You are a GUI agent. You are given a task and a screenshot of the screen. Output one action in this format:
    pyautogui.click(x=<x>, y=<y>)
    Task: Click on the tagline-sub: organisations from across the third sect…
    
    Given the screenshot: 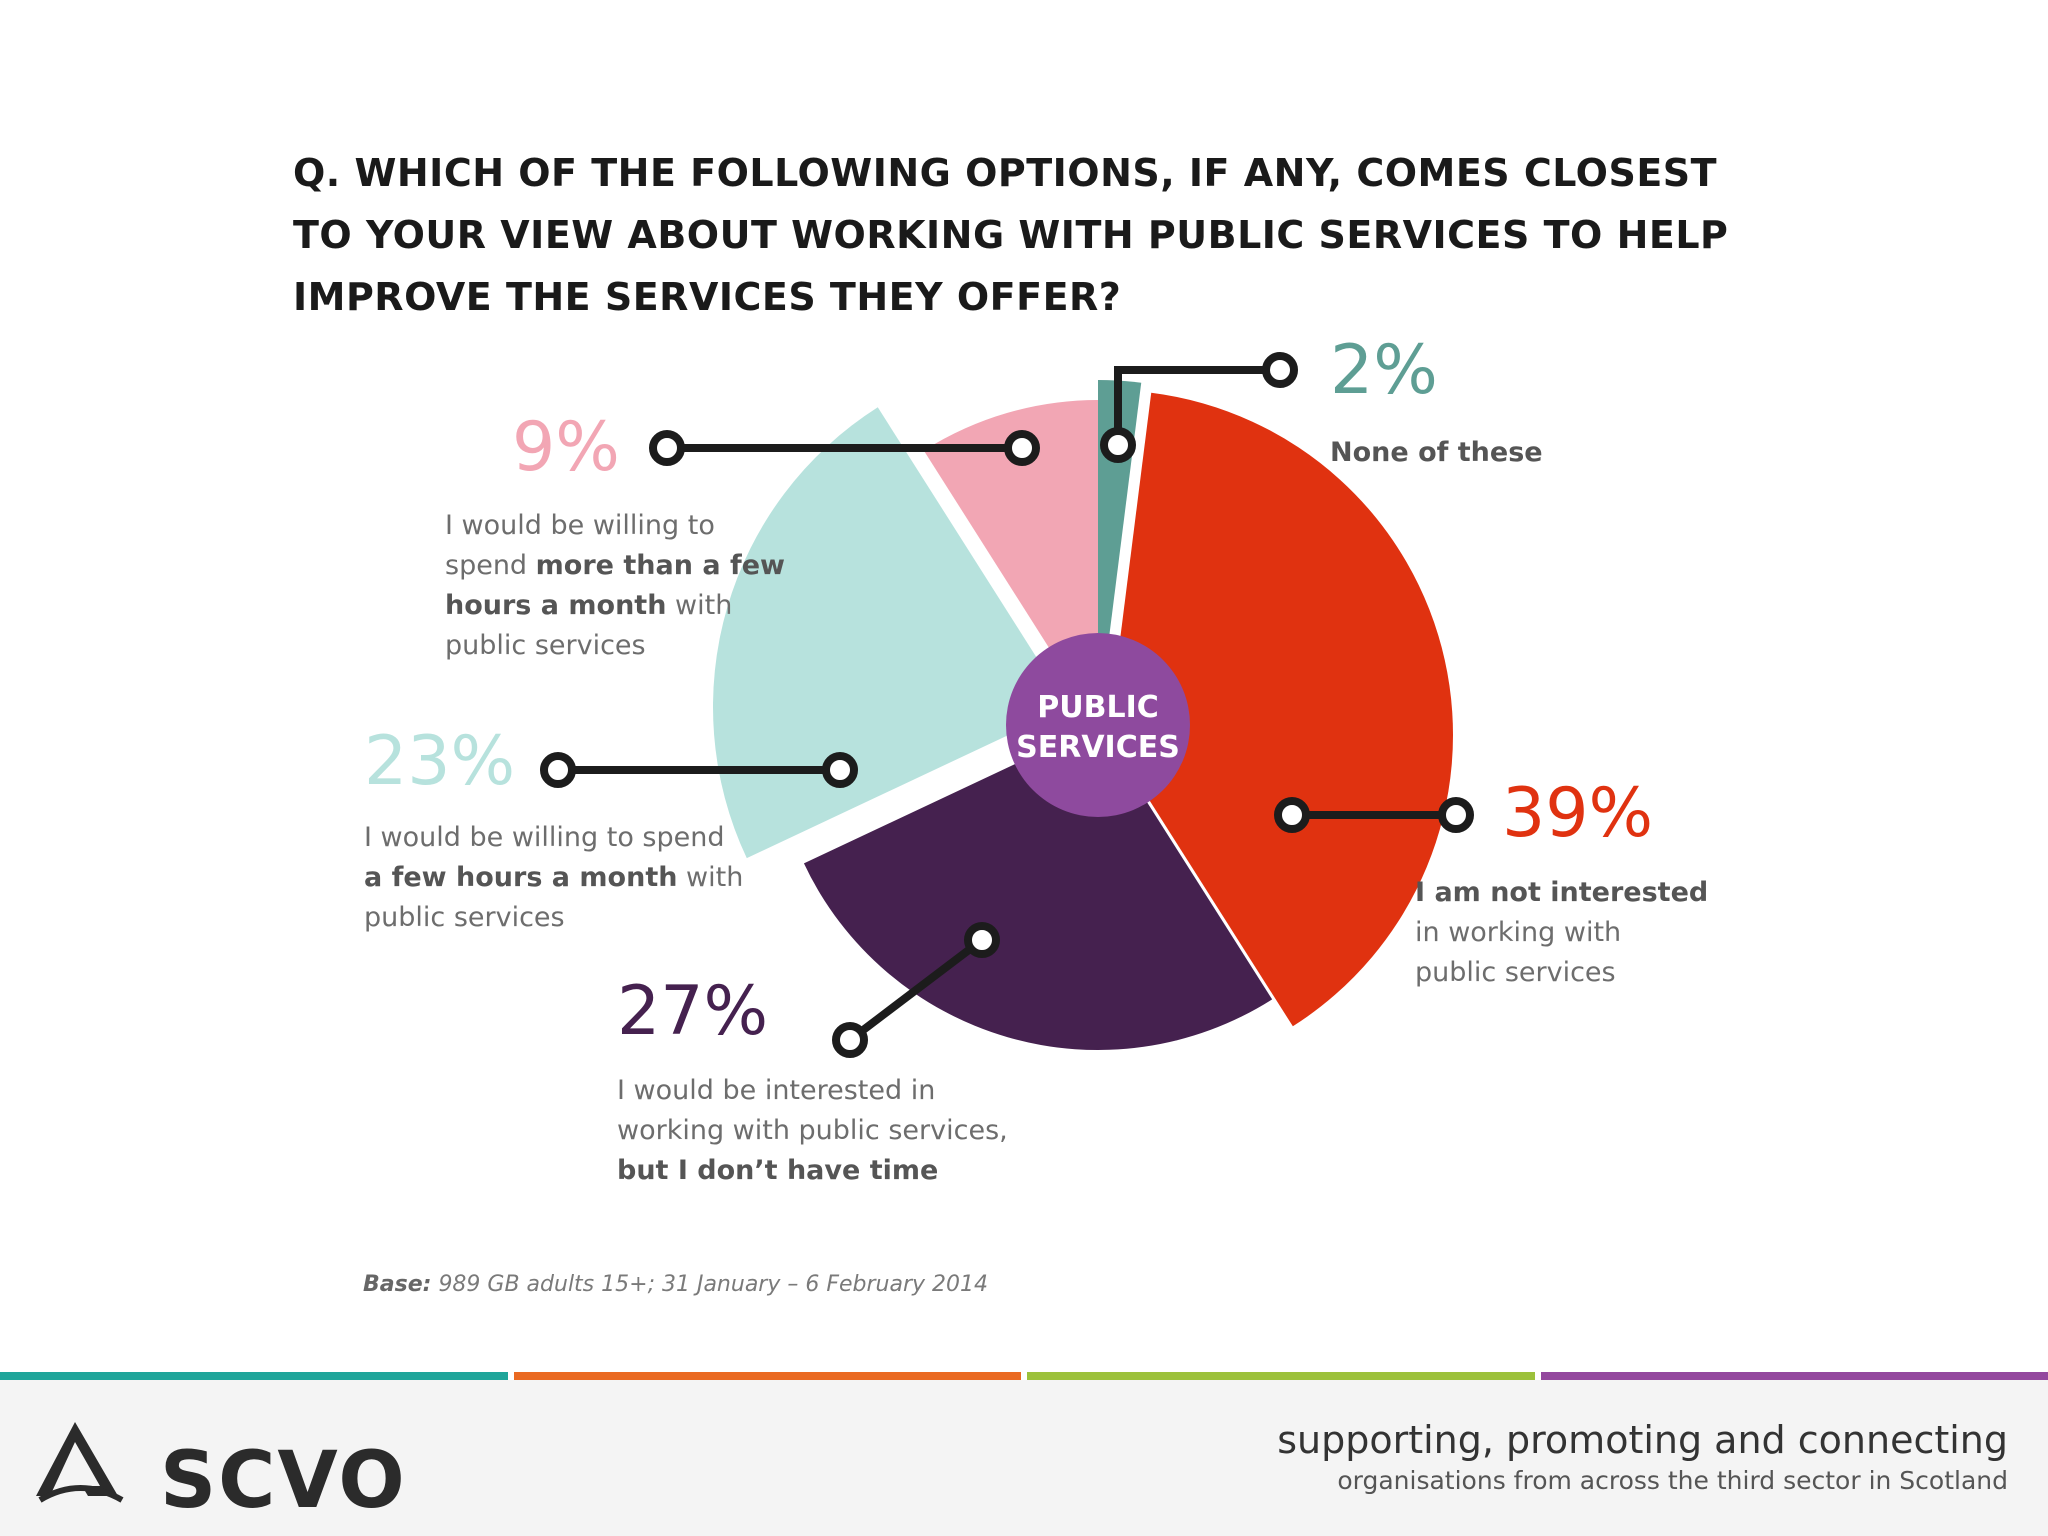 What is the action you would take?
    pyautogui.click(x=1672, y=1480)
    